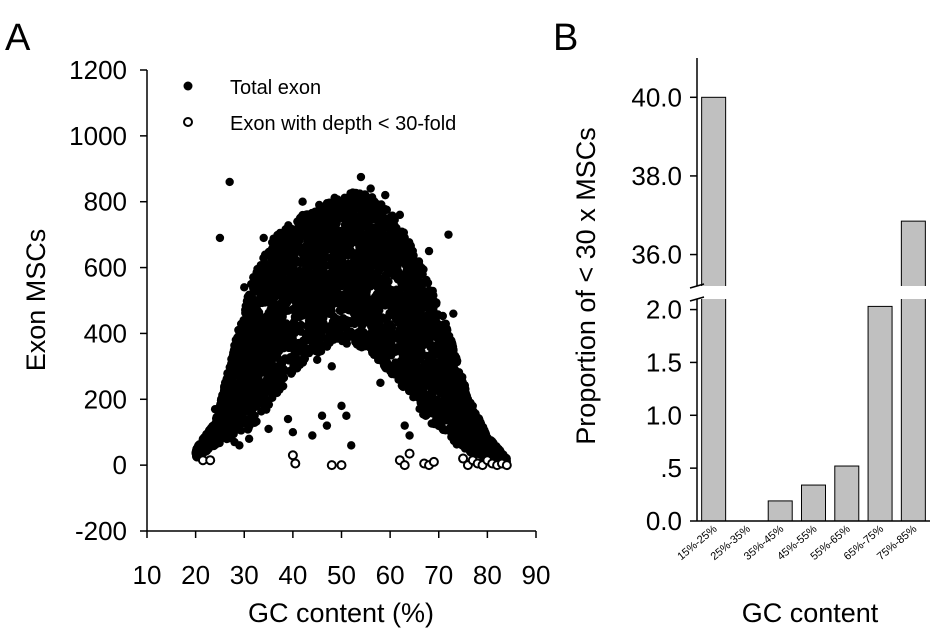  I want to click on bar-55%-65%, so click(847, 493).